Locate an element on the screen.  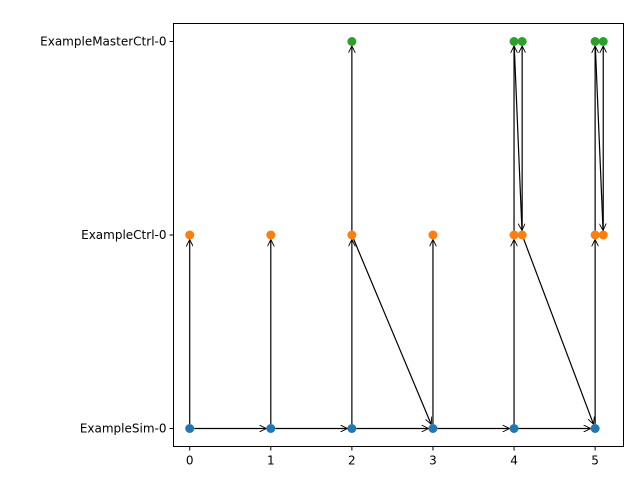
y-tick-label-1: ExampleCtrl-0 is located at coordinates (123, 235).